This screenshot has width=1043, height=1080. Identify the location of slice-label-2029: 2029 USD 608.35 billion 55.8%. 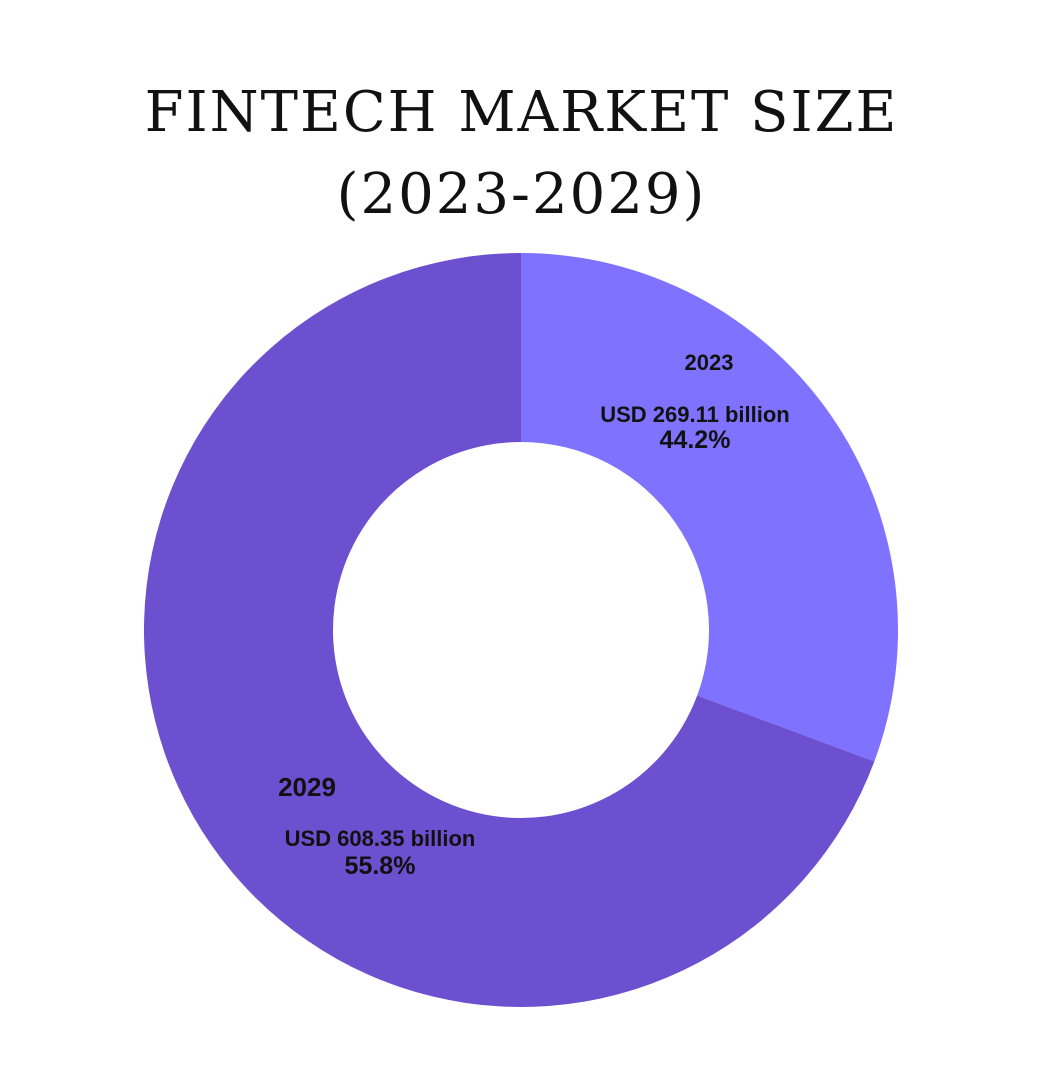
(376, 826).